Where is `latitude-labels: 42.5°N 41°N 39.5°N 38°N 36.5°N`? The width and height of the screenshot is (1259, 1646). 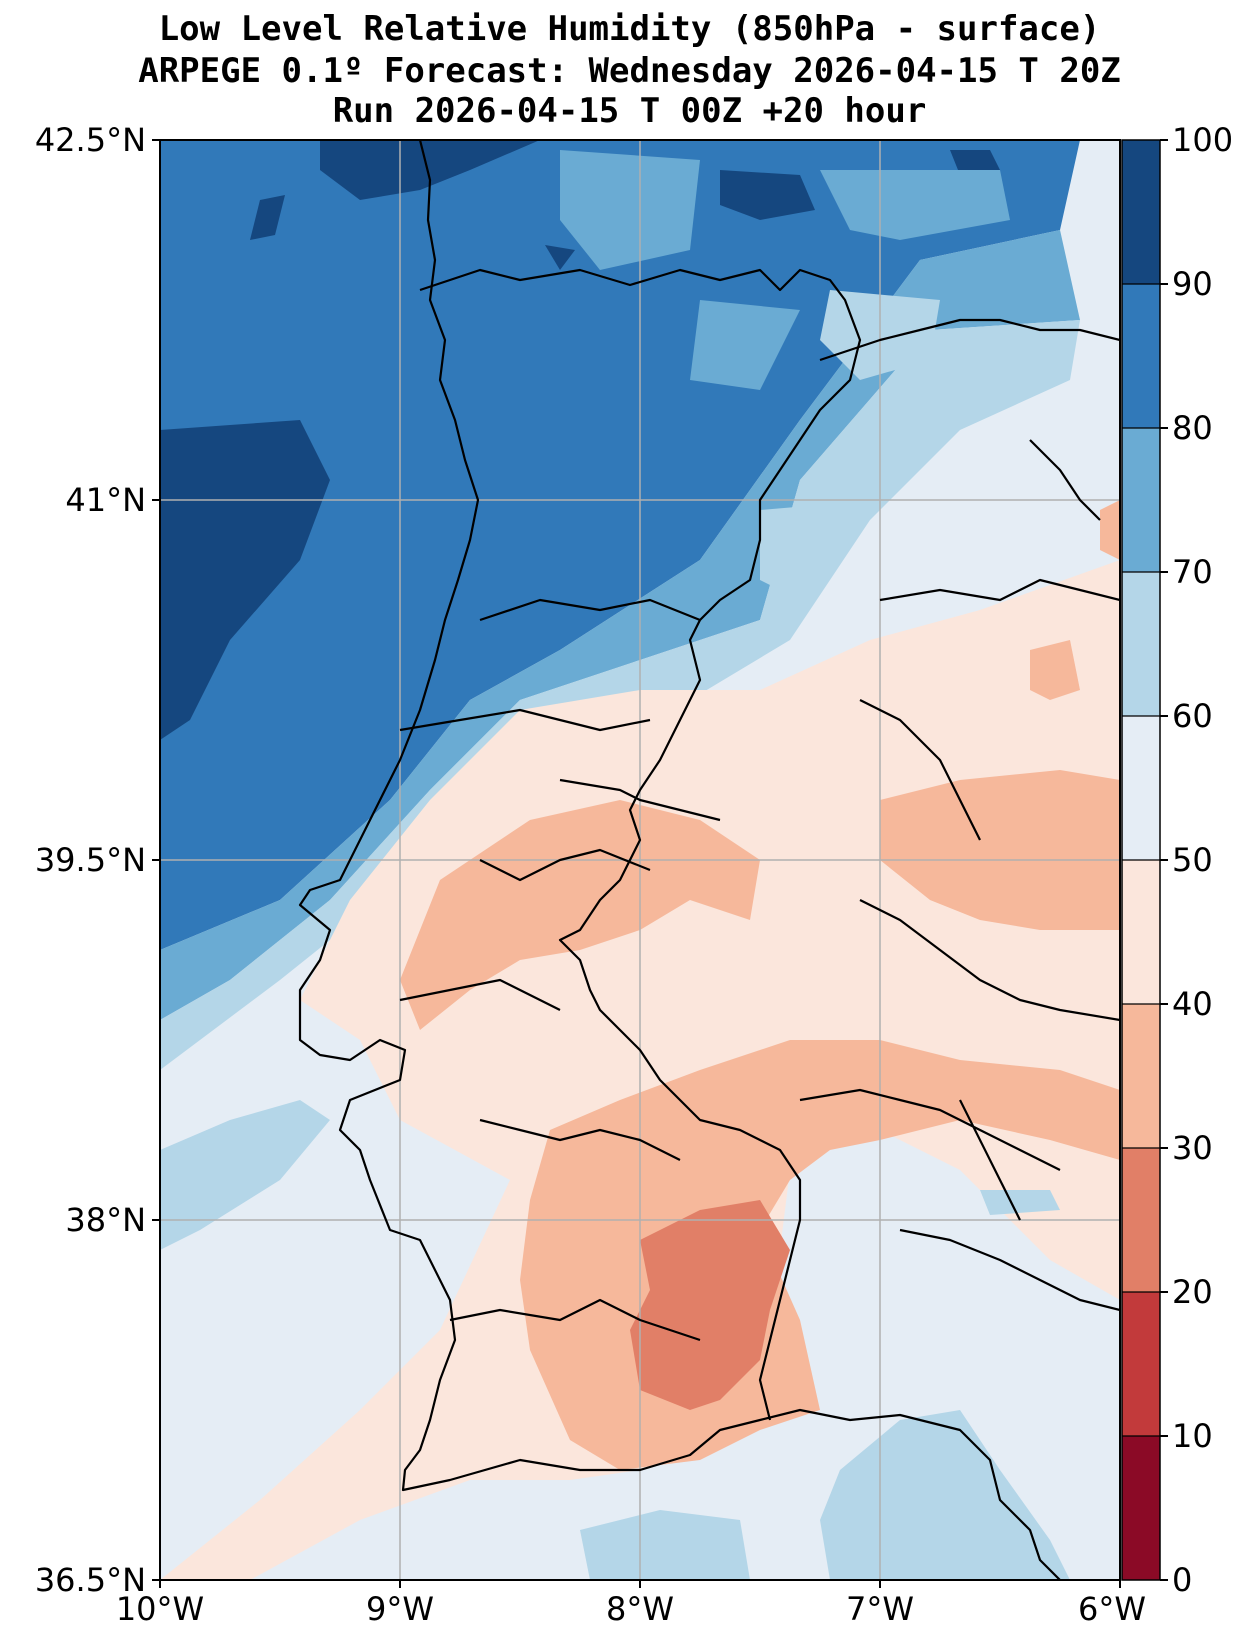
latitude-labels: 42.5°N 41°N 39.5°N 38°N 36.5°N is located at coordinates (90, 860).